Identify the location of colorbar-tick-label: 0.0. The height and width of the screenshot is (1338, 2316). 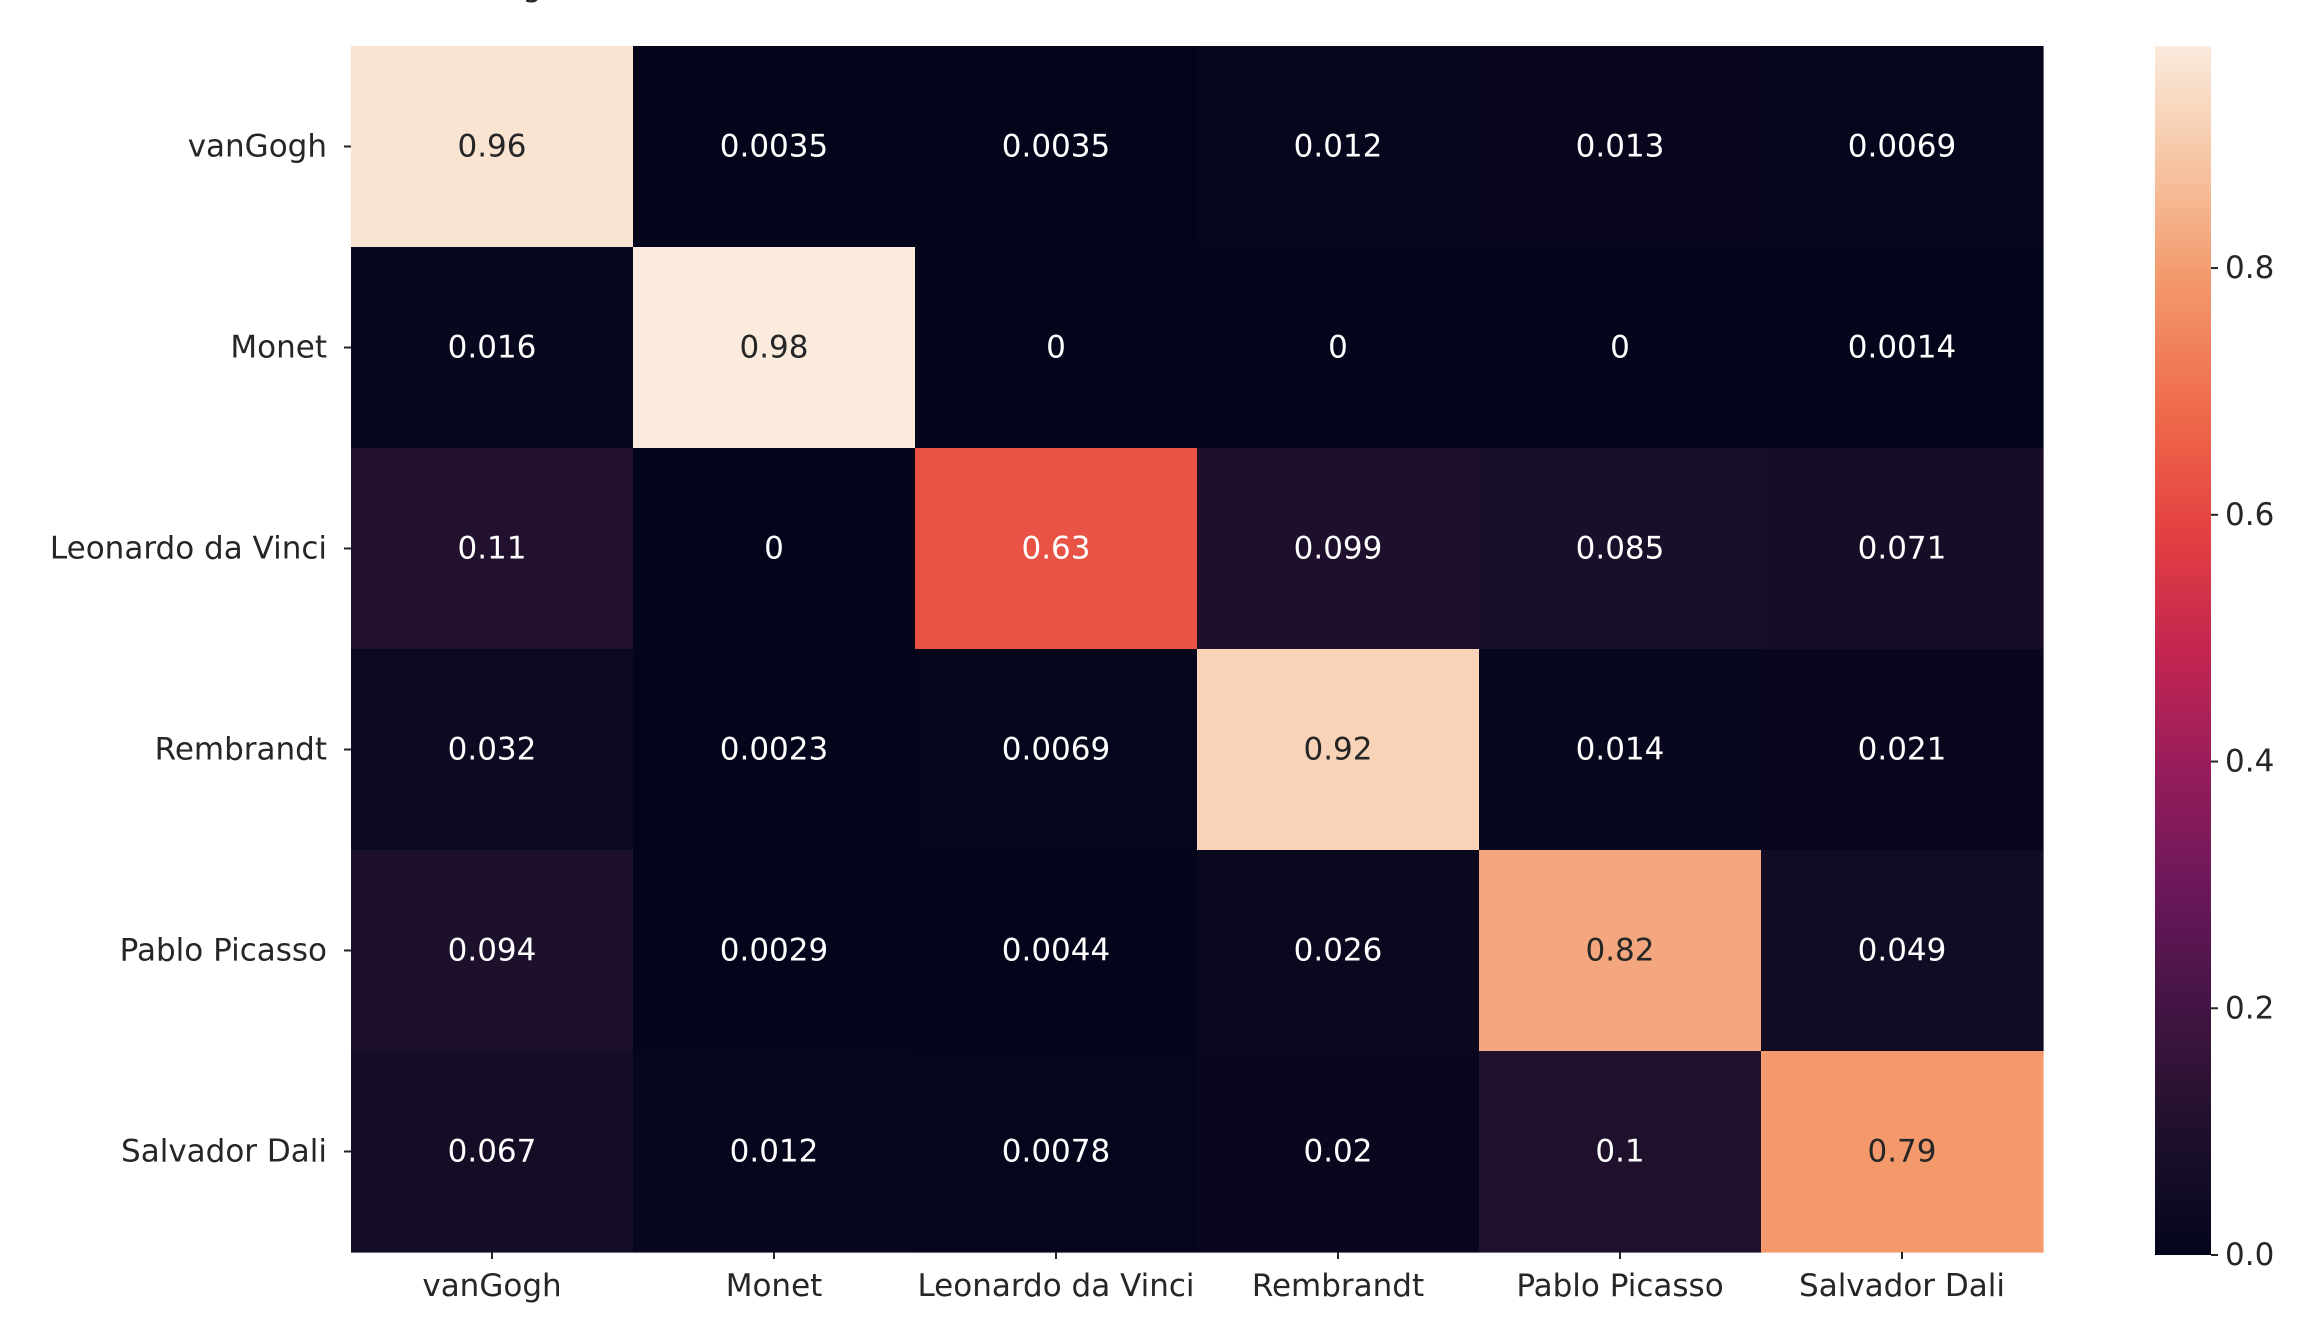
(2249, 1255).